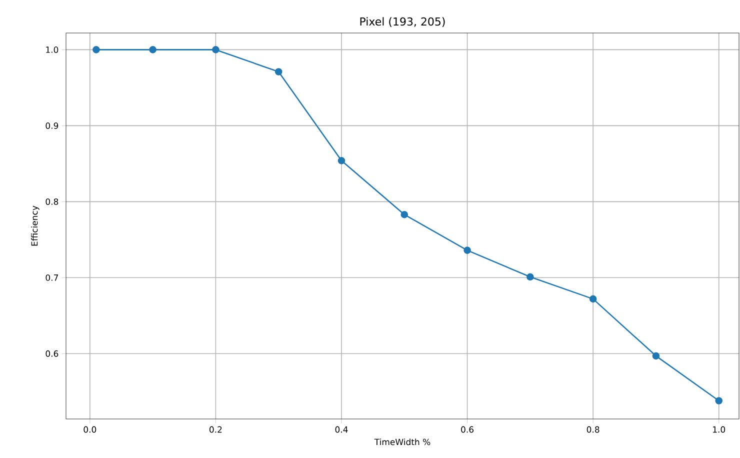  I want to click on x-axis-title: TimeWidth %, so click(402, 442).